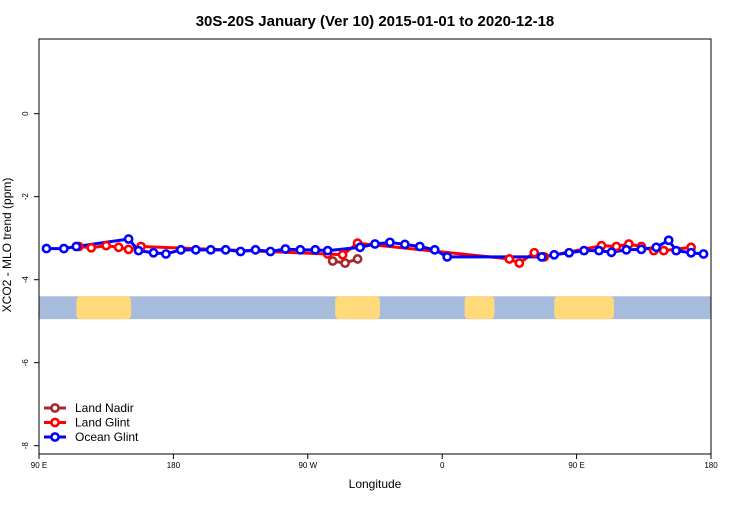 The width and height of the screenshot is (750, 505). Describe the element at coordinates (7, 245) in the screenshot. I see `y-axis-label: XCO2 - MLO trend (ppm)` at that location.